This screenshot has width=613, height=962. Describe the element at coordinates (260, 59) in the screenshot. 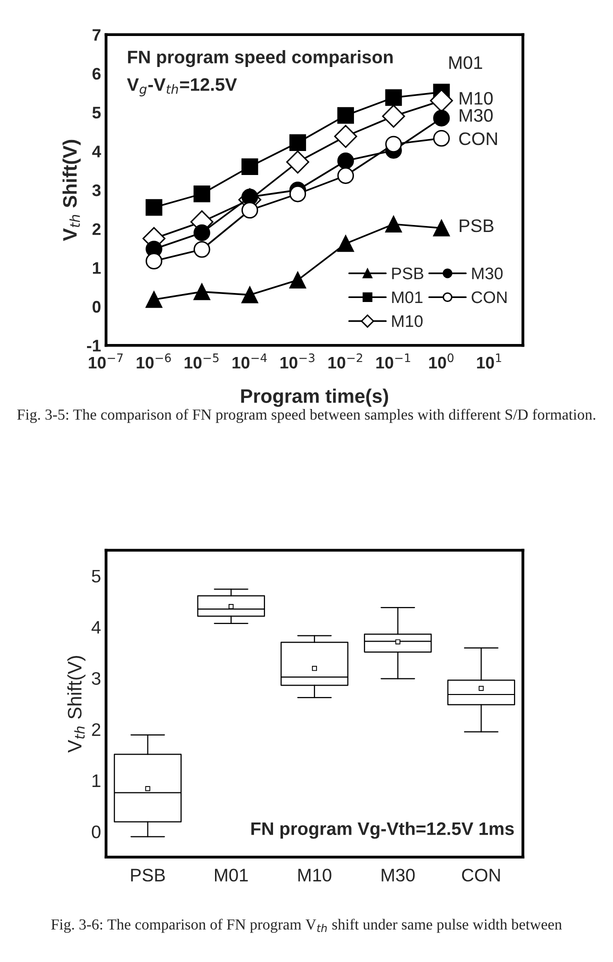

I see `text: FN program speed comparison` at that location.